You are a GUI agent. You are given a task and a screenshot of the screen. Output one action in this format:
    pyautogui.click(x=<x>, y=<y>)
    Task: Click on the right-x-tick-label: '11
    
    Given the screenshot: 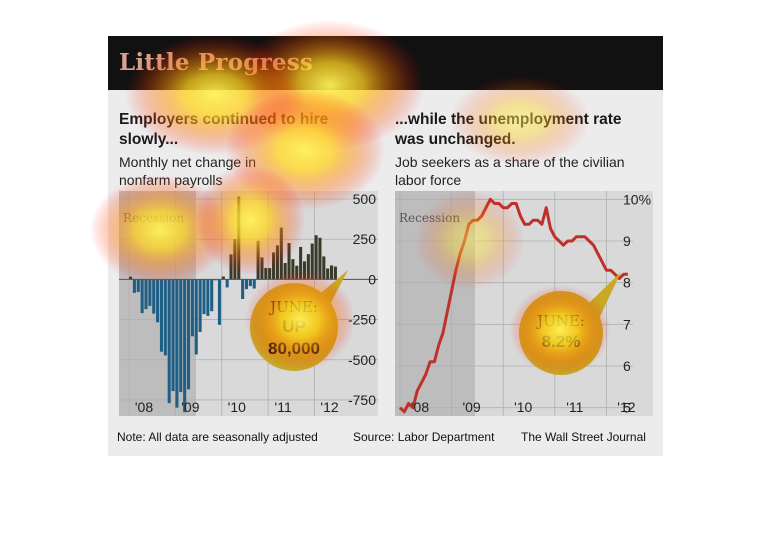 What is the action you would take?
    pyautogui.click(x=574, y=407)
    